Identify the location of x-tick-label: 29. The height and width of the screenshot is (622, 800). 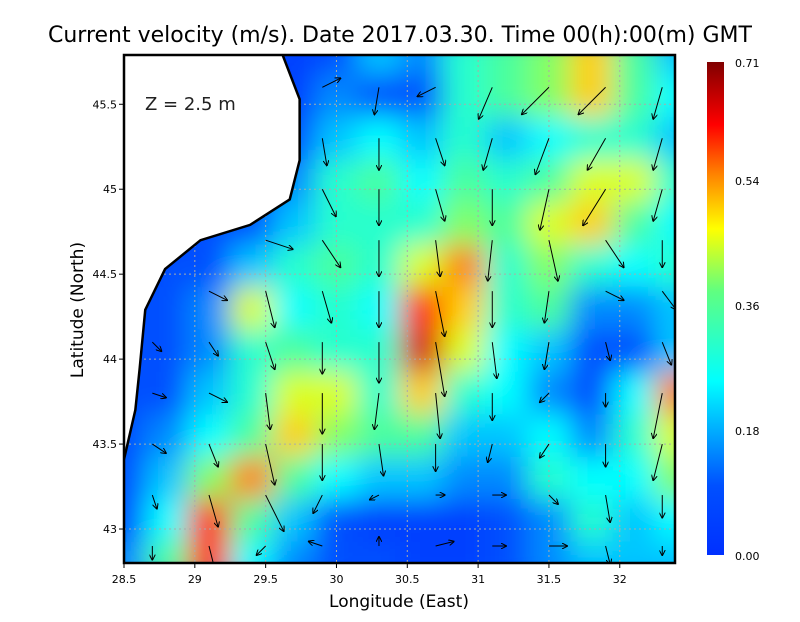
(195, 579).